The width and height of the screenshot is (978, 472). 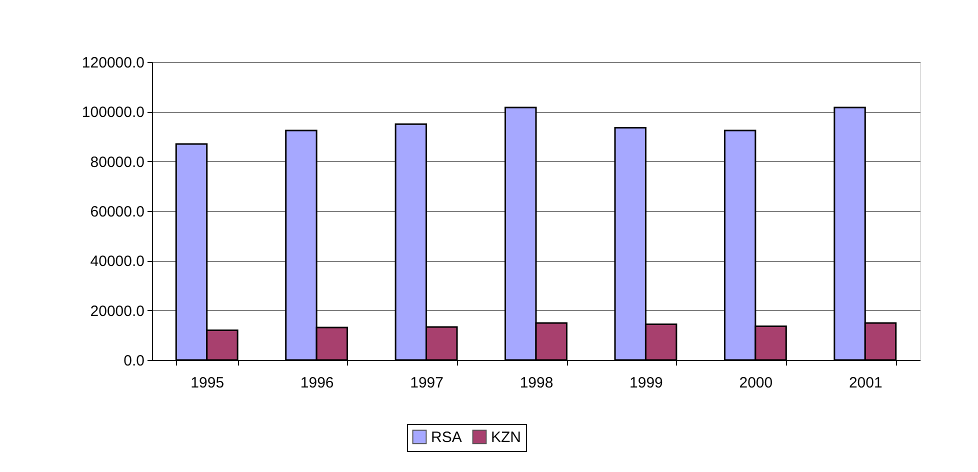 What do you see at coordinates (113, 63) in the screenshot?
I see `y-tick-label: 120000.0` at bounding box center [113, 63].